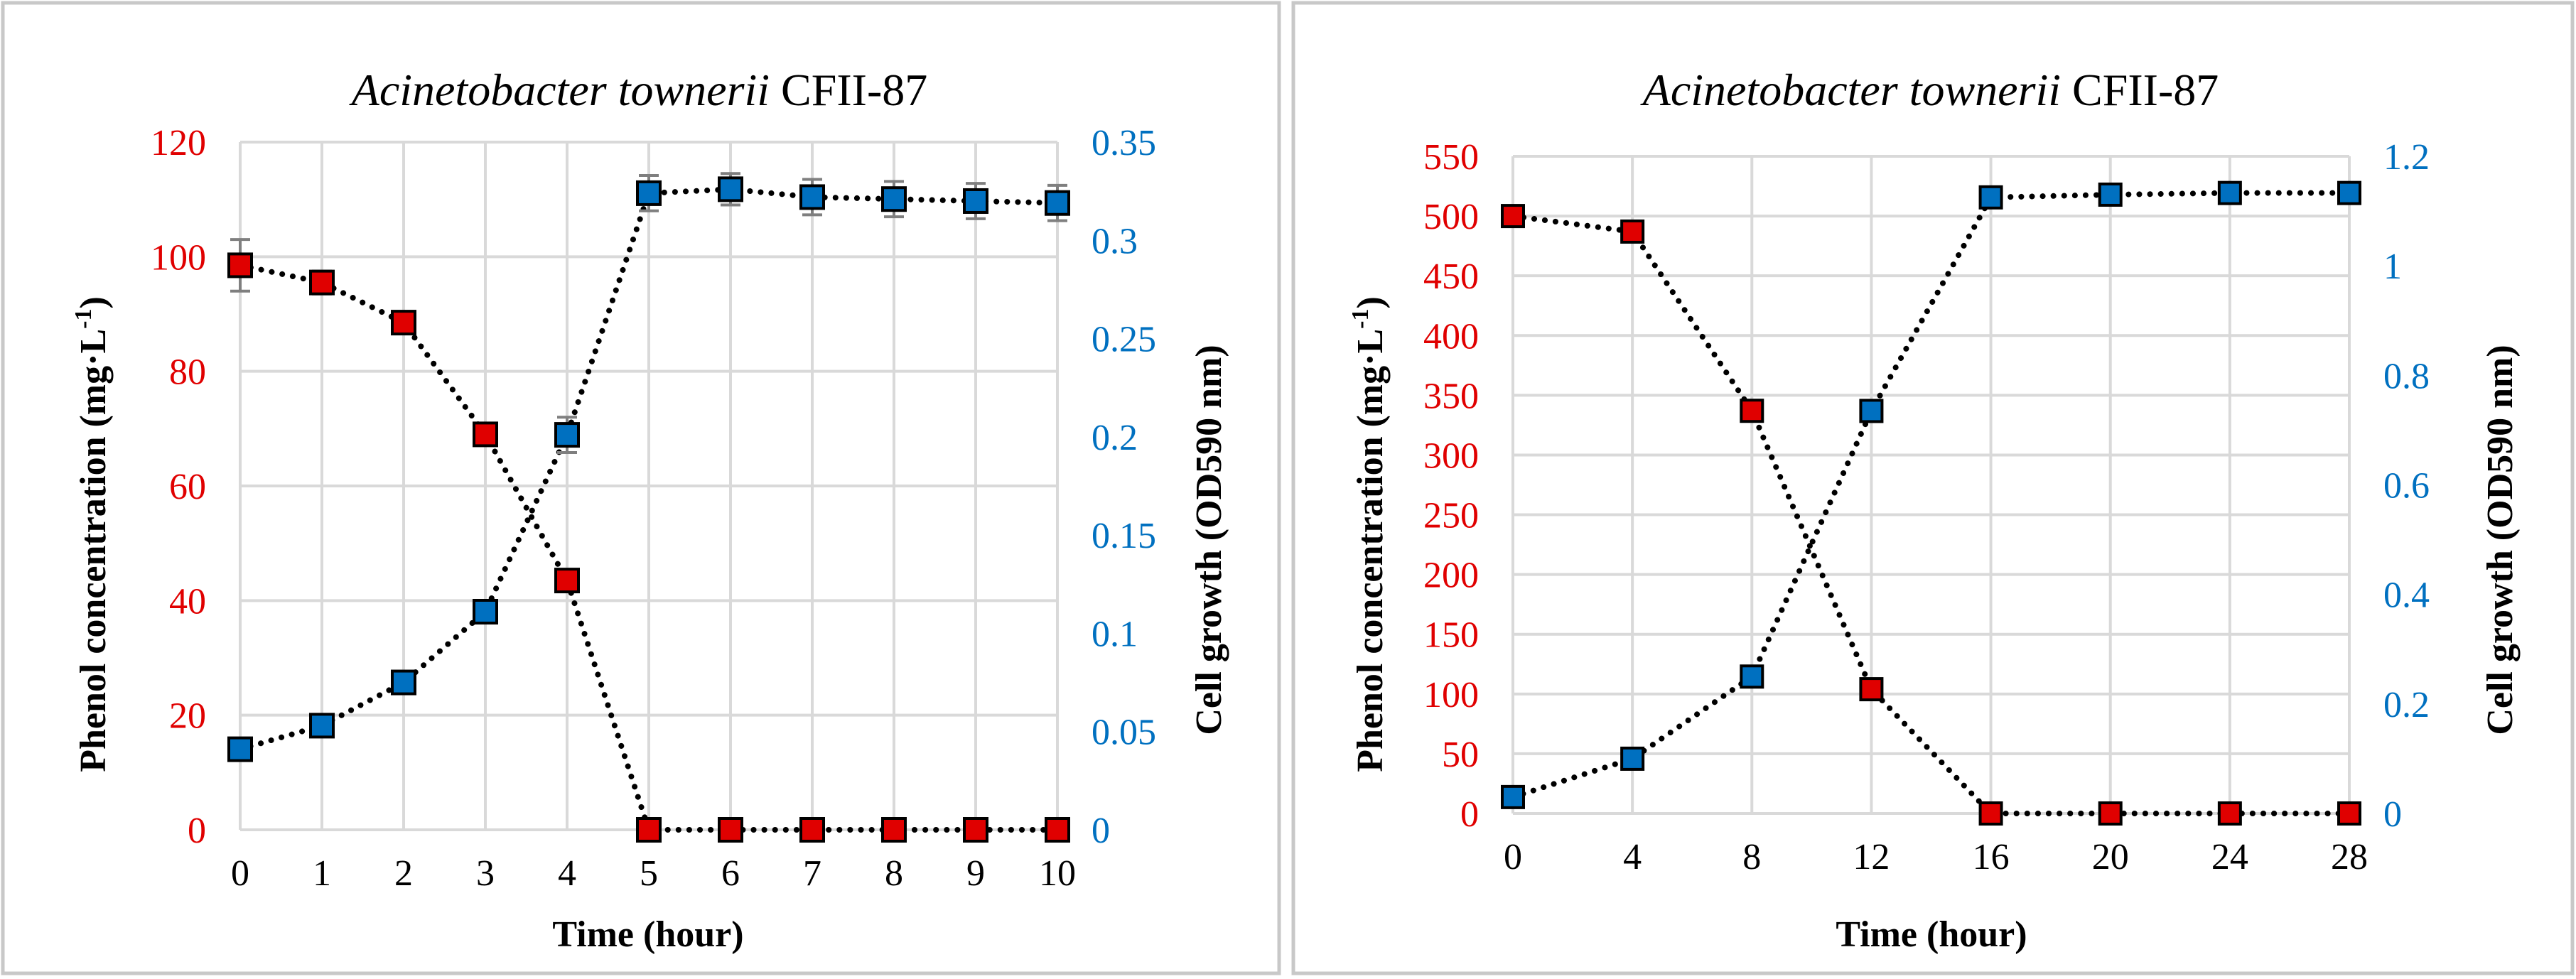 This screenshot has height=979, width=2576. Describe the element at coordinates (2406, 376) in the screenshot. I see `y-right-tick-label: 0.8` at that location.